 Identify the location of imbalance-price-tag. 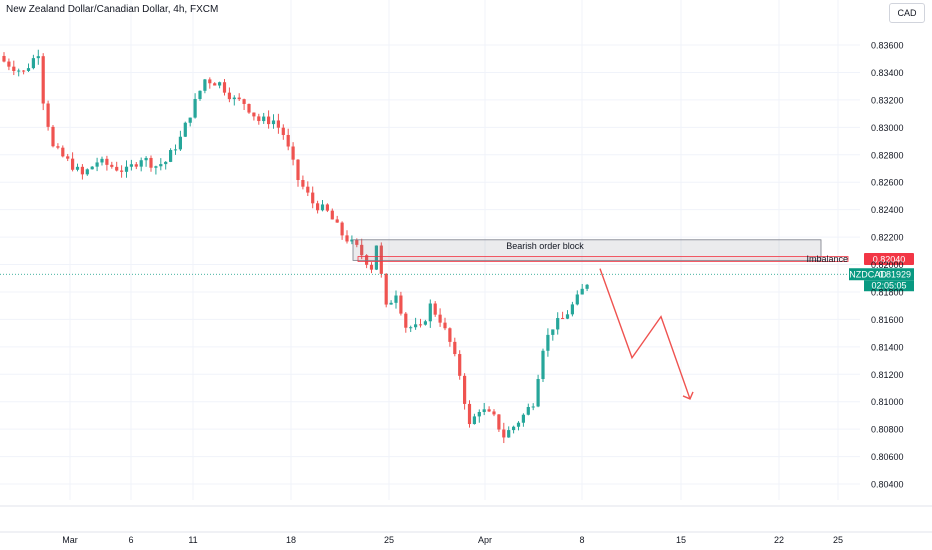
(889, 259).